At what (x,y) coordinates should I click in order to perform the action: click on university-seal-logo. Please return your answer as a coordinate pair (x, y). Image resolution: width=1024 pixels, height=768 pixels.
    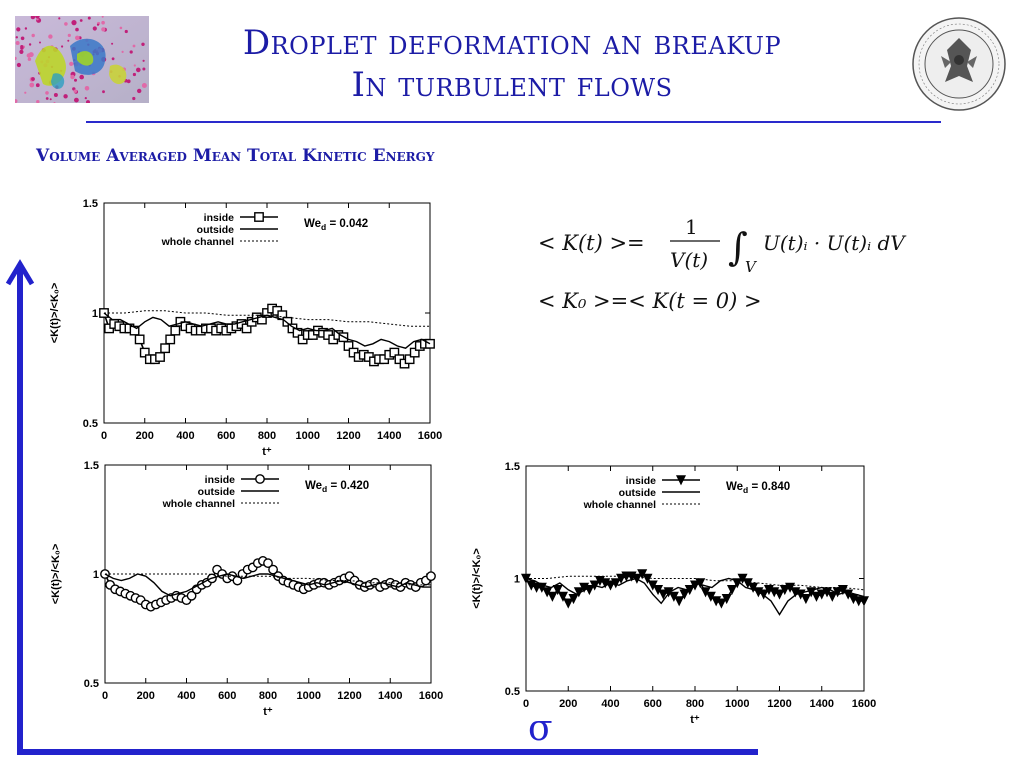
    Looking at the image, I should click on (959, 64).